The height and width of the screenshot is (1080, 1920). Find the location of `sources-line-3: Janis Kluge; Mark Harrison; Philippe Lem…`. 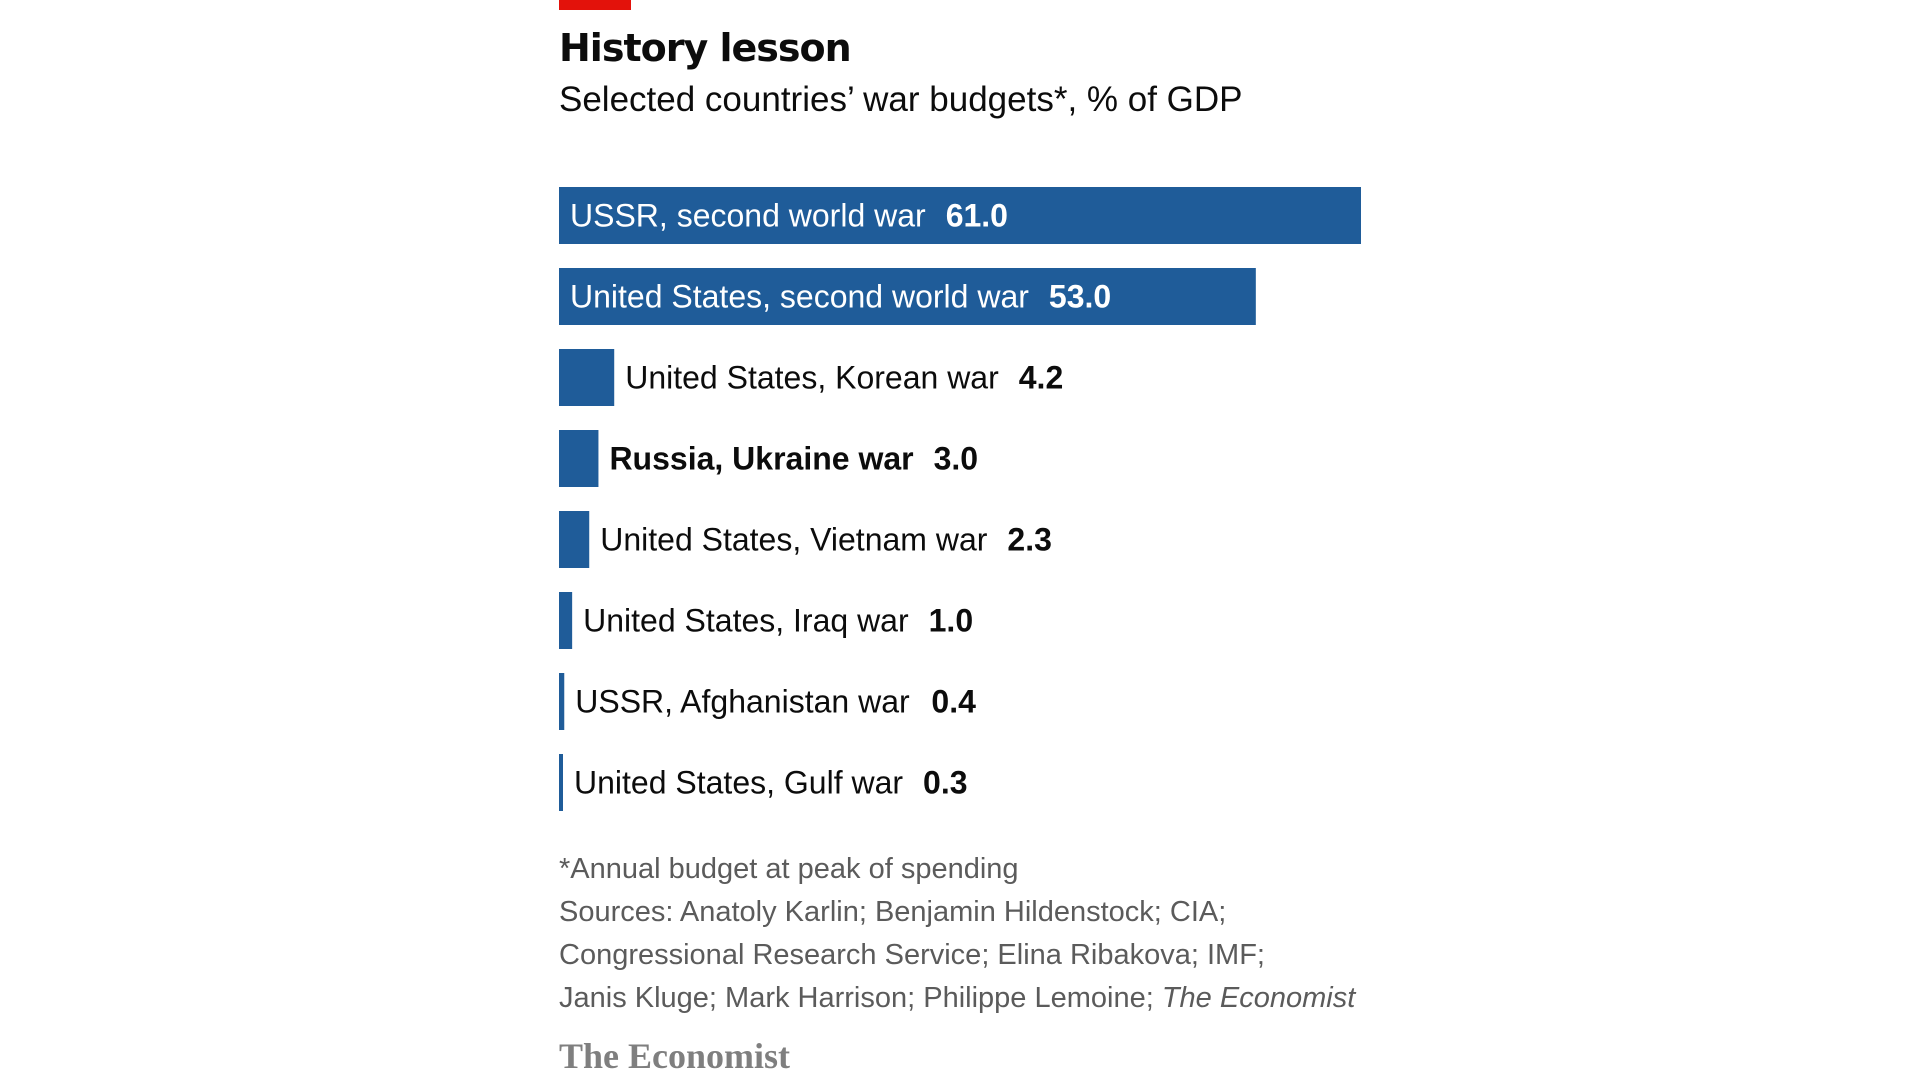

sources-line-3: Janis Kluge; Mark Harrison; Philippe Lem… is located at coordinates (957, 998).